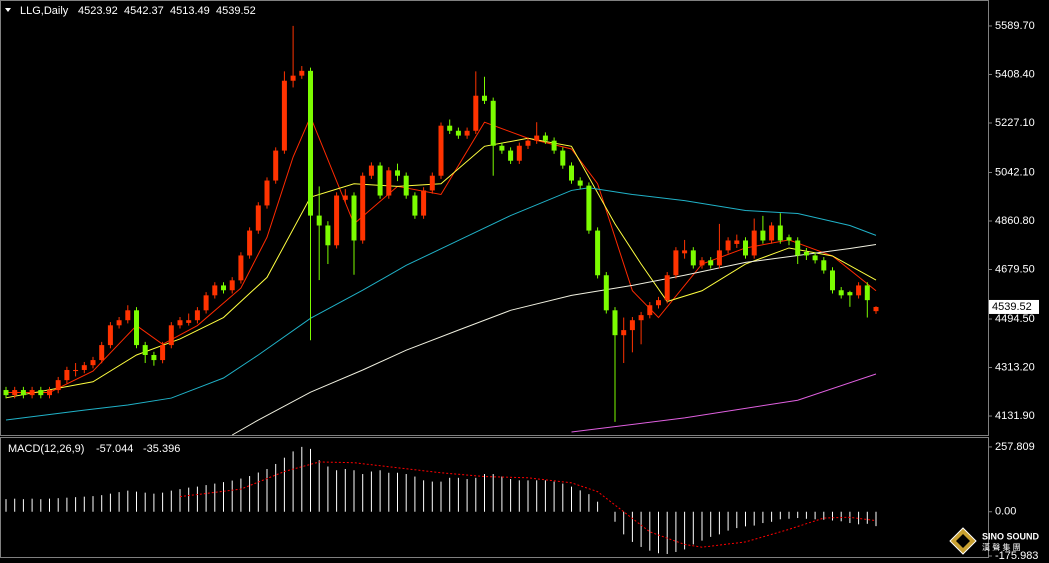 Image resolution: width=1049 pixels, height=563 pixels. What do you see at coordinates (1005, 512) in the screenshot?
I see `y-tick-label: 0.00` at bounding box center [1005, 512].